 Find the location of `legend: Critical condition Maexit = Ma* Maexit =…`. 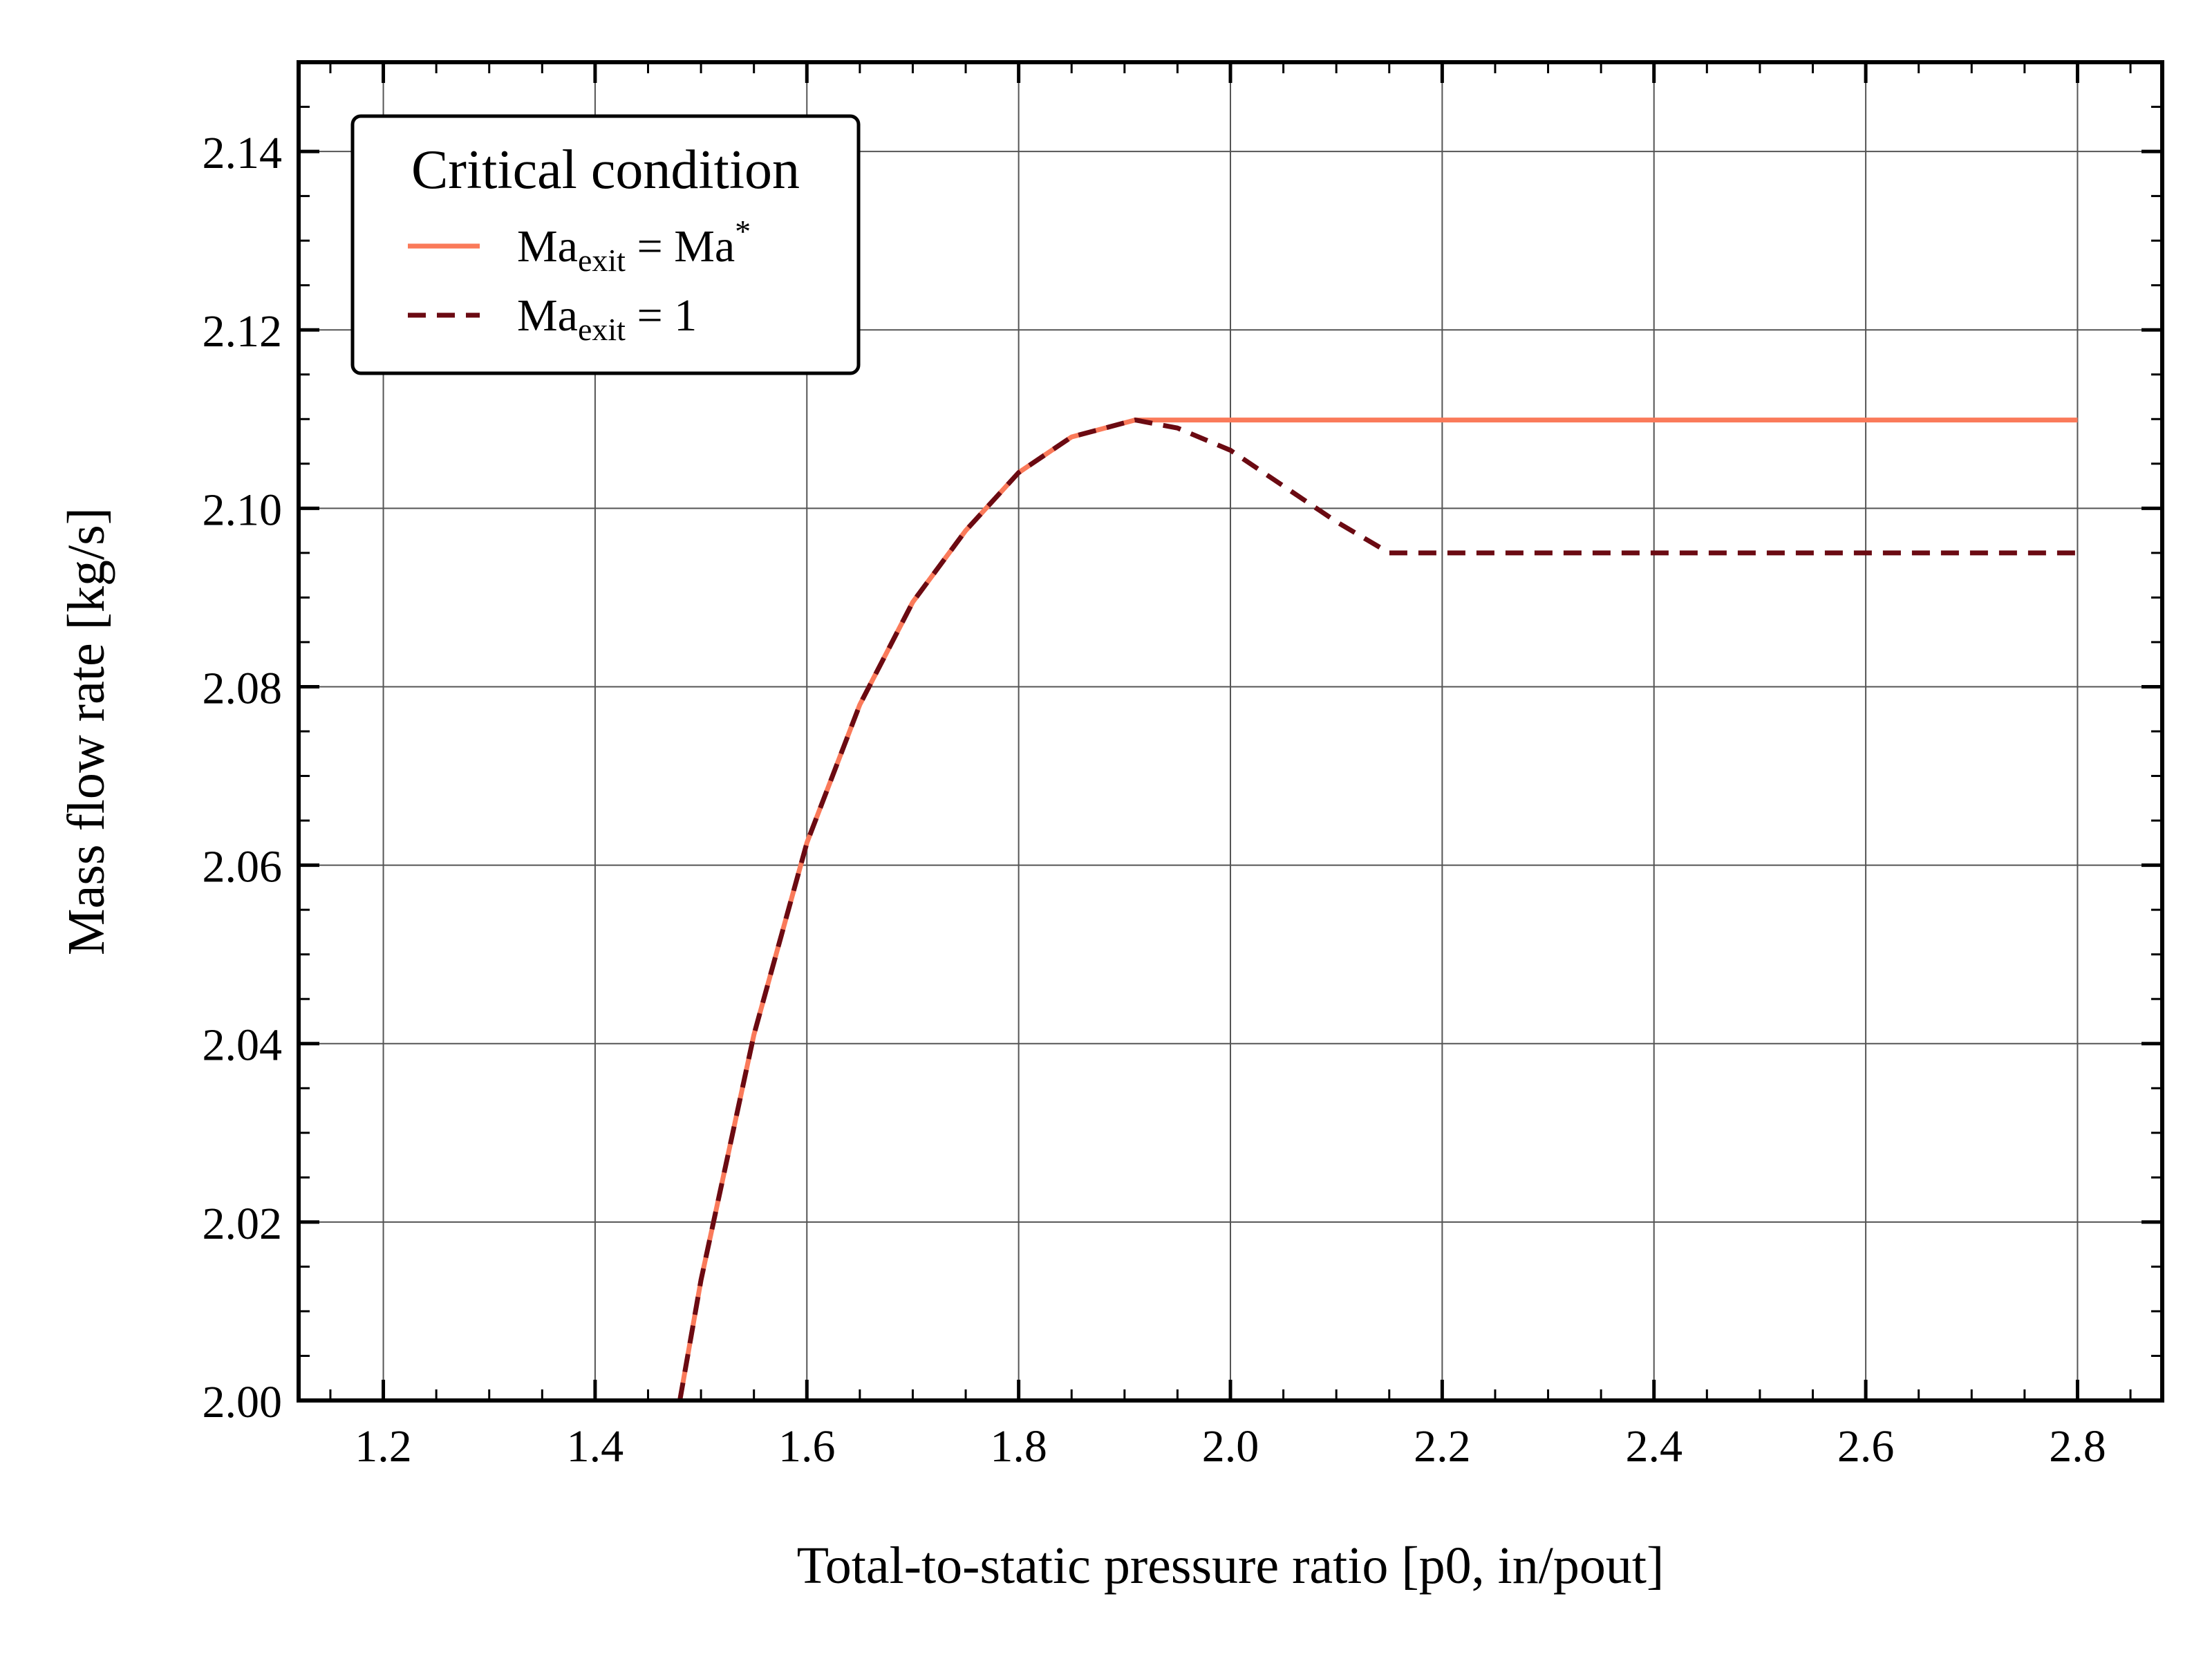

legend: Critical condition Maexit = Ma* Maexit =… is located at coordinates (605, 245).